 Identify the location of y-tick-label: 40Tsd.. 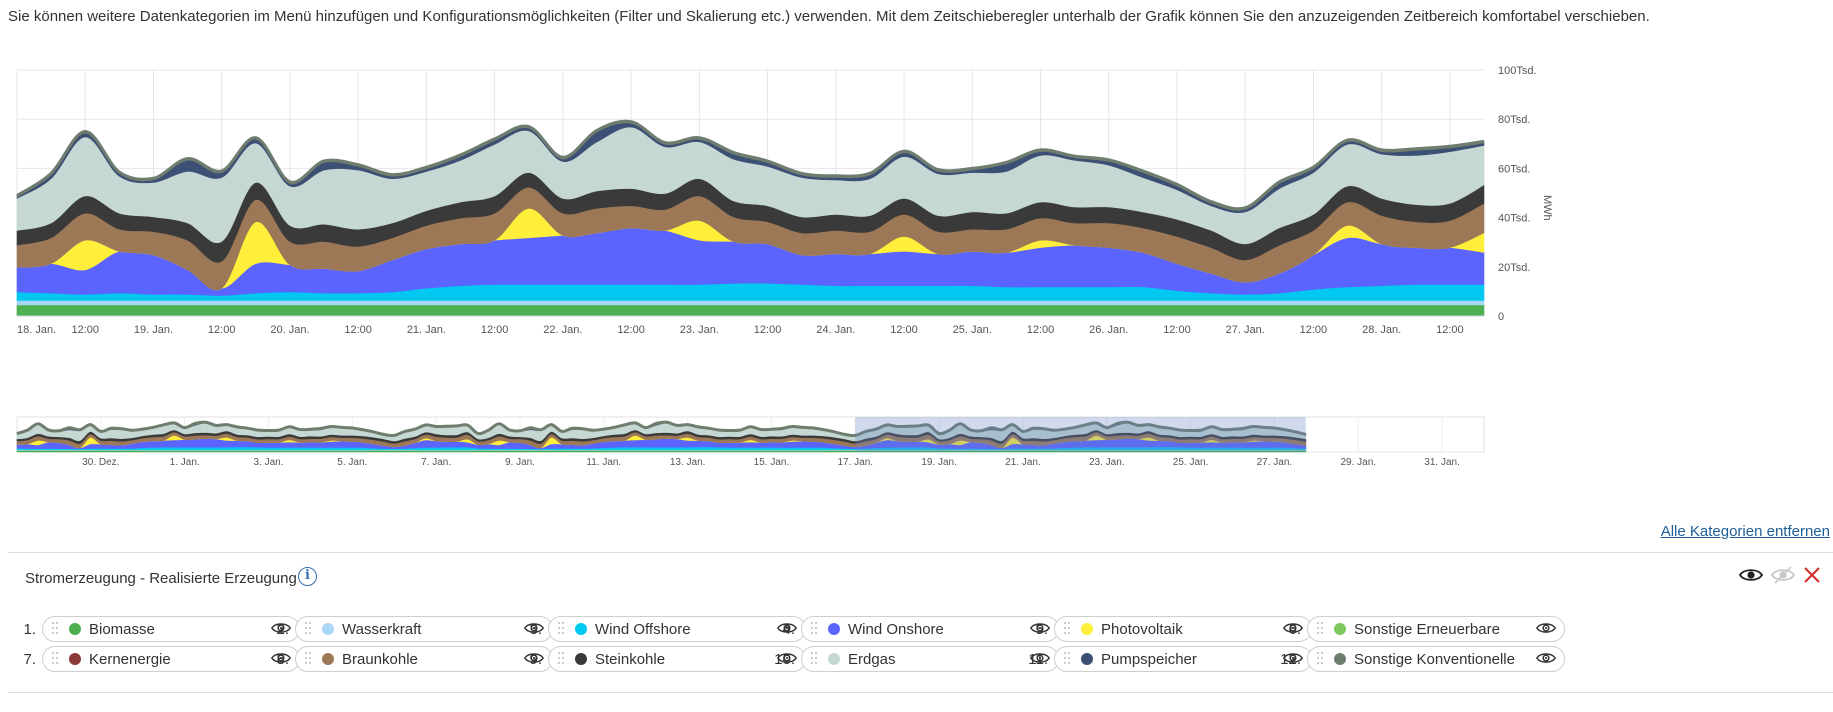
(1514, 219).